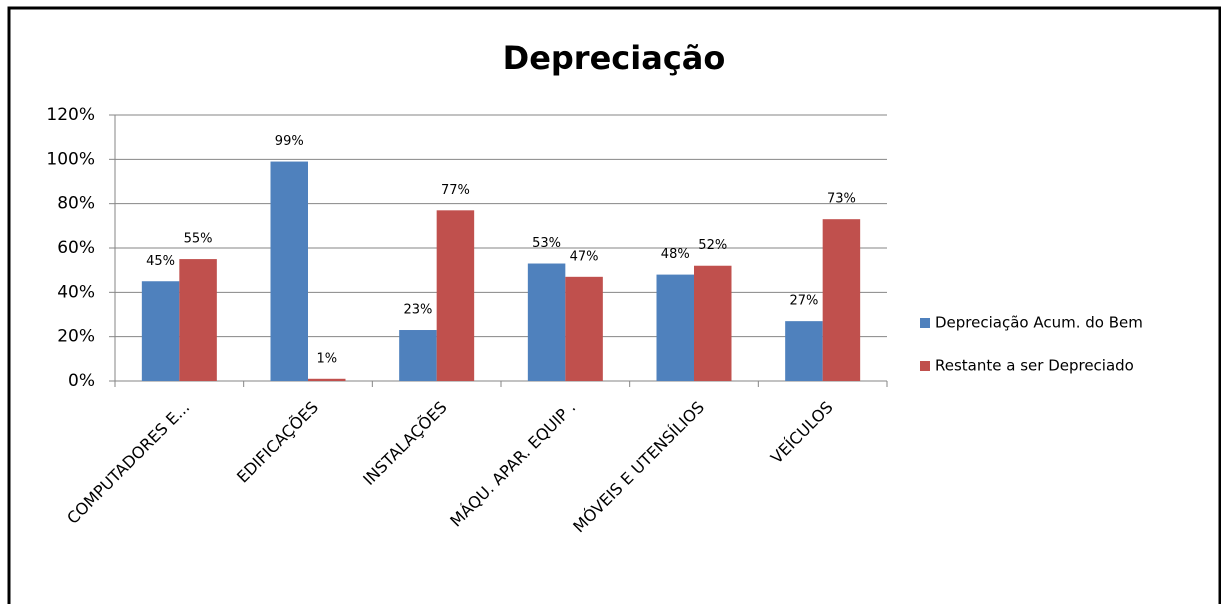 This screenshot has height=604, width=1221. Describe the element at coordinates (76, 204) in the screenshot. I see `y-tick-label: 80%` at that location.